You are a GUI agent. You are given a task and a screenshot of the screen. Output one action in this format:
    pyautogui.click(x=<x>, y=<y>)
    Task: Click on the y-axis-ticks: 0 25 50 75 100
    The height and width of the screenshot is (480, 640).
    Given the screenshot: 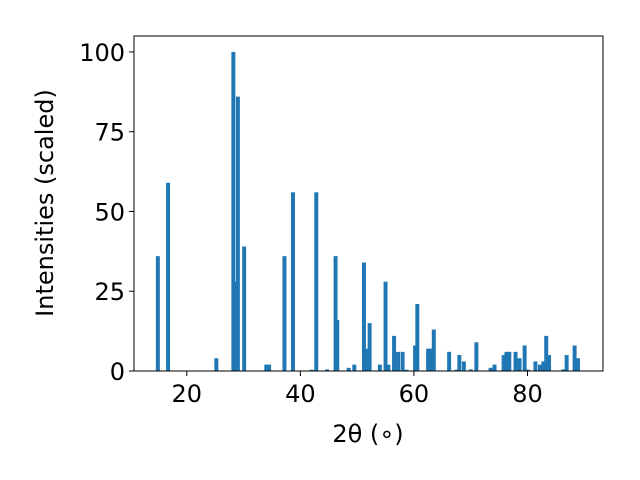 What is the action you would take?
    pyautogui.click(x=106, y=212)
    